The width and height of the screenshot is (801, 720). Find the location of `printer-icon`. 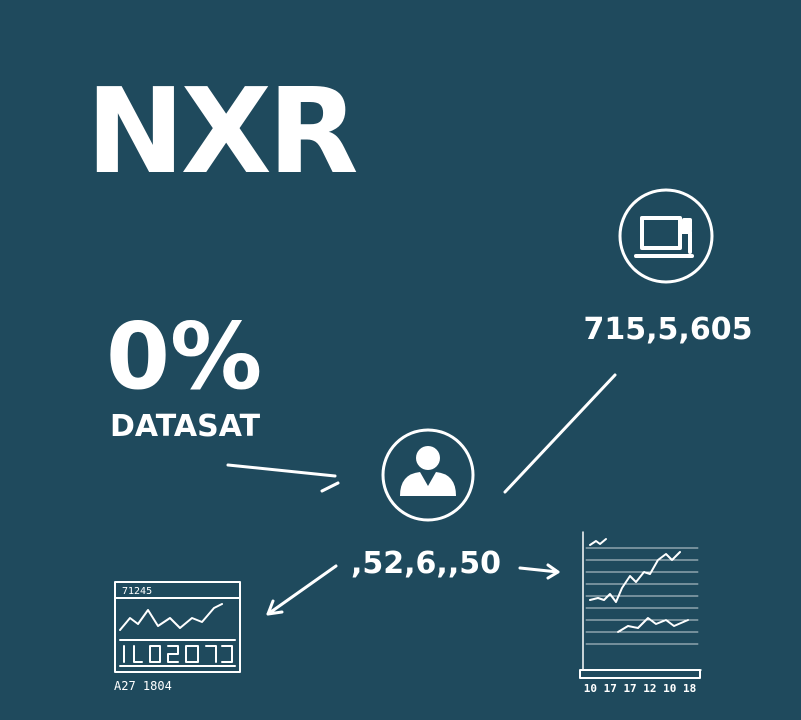

printer-icon is located at coordinates (664, 237).